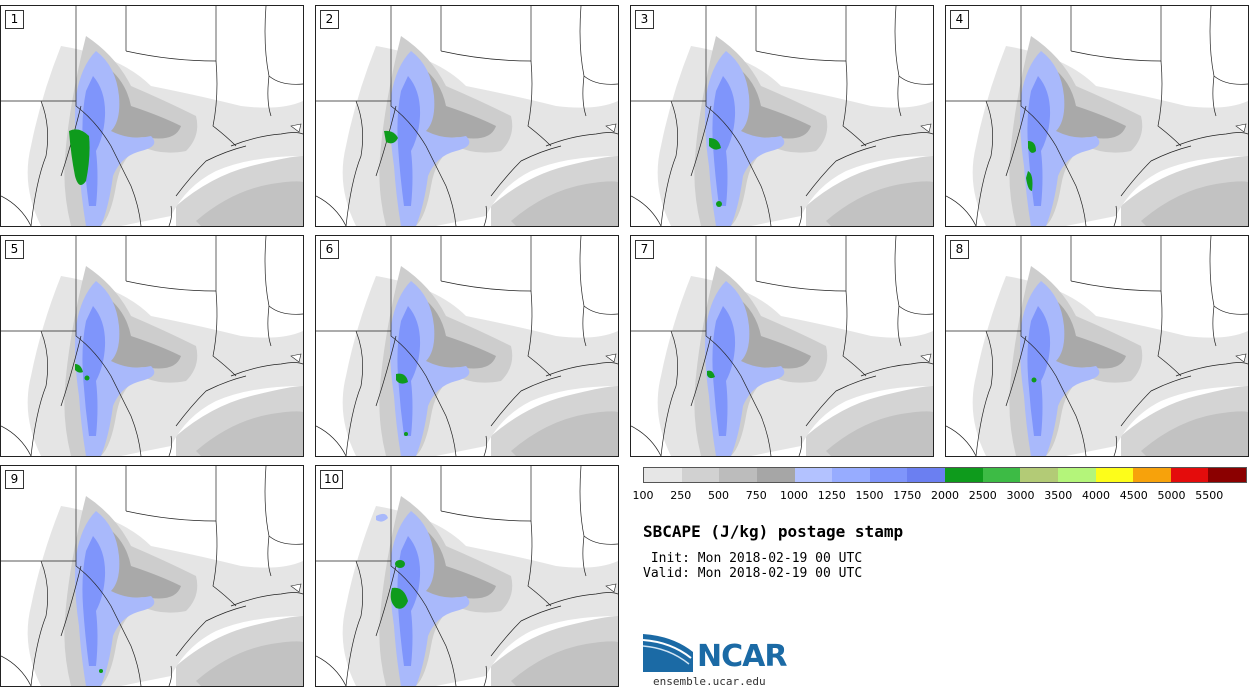 The width and height of the screenshot is (1260, 689). I want to click on init-time: Init: Mon 2018-02-19 00 UTC, so click(753, 558).